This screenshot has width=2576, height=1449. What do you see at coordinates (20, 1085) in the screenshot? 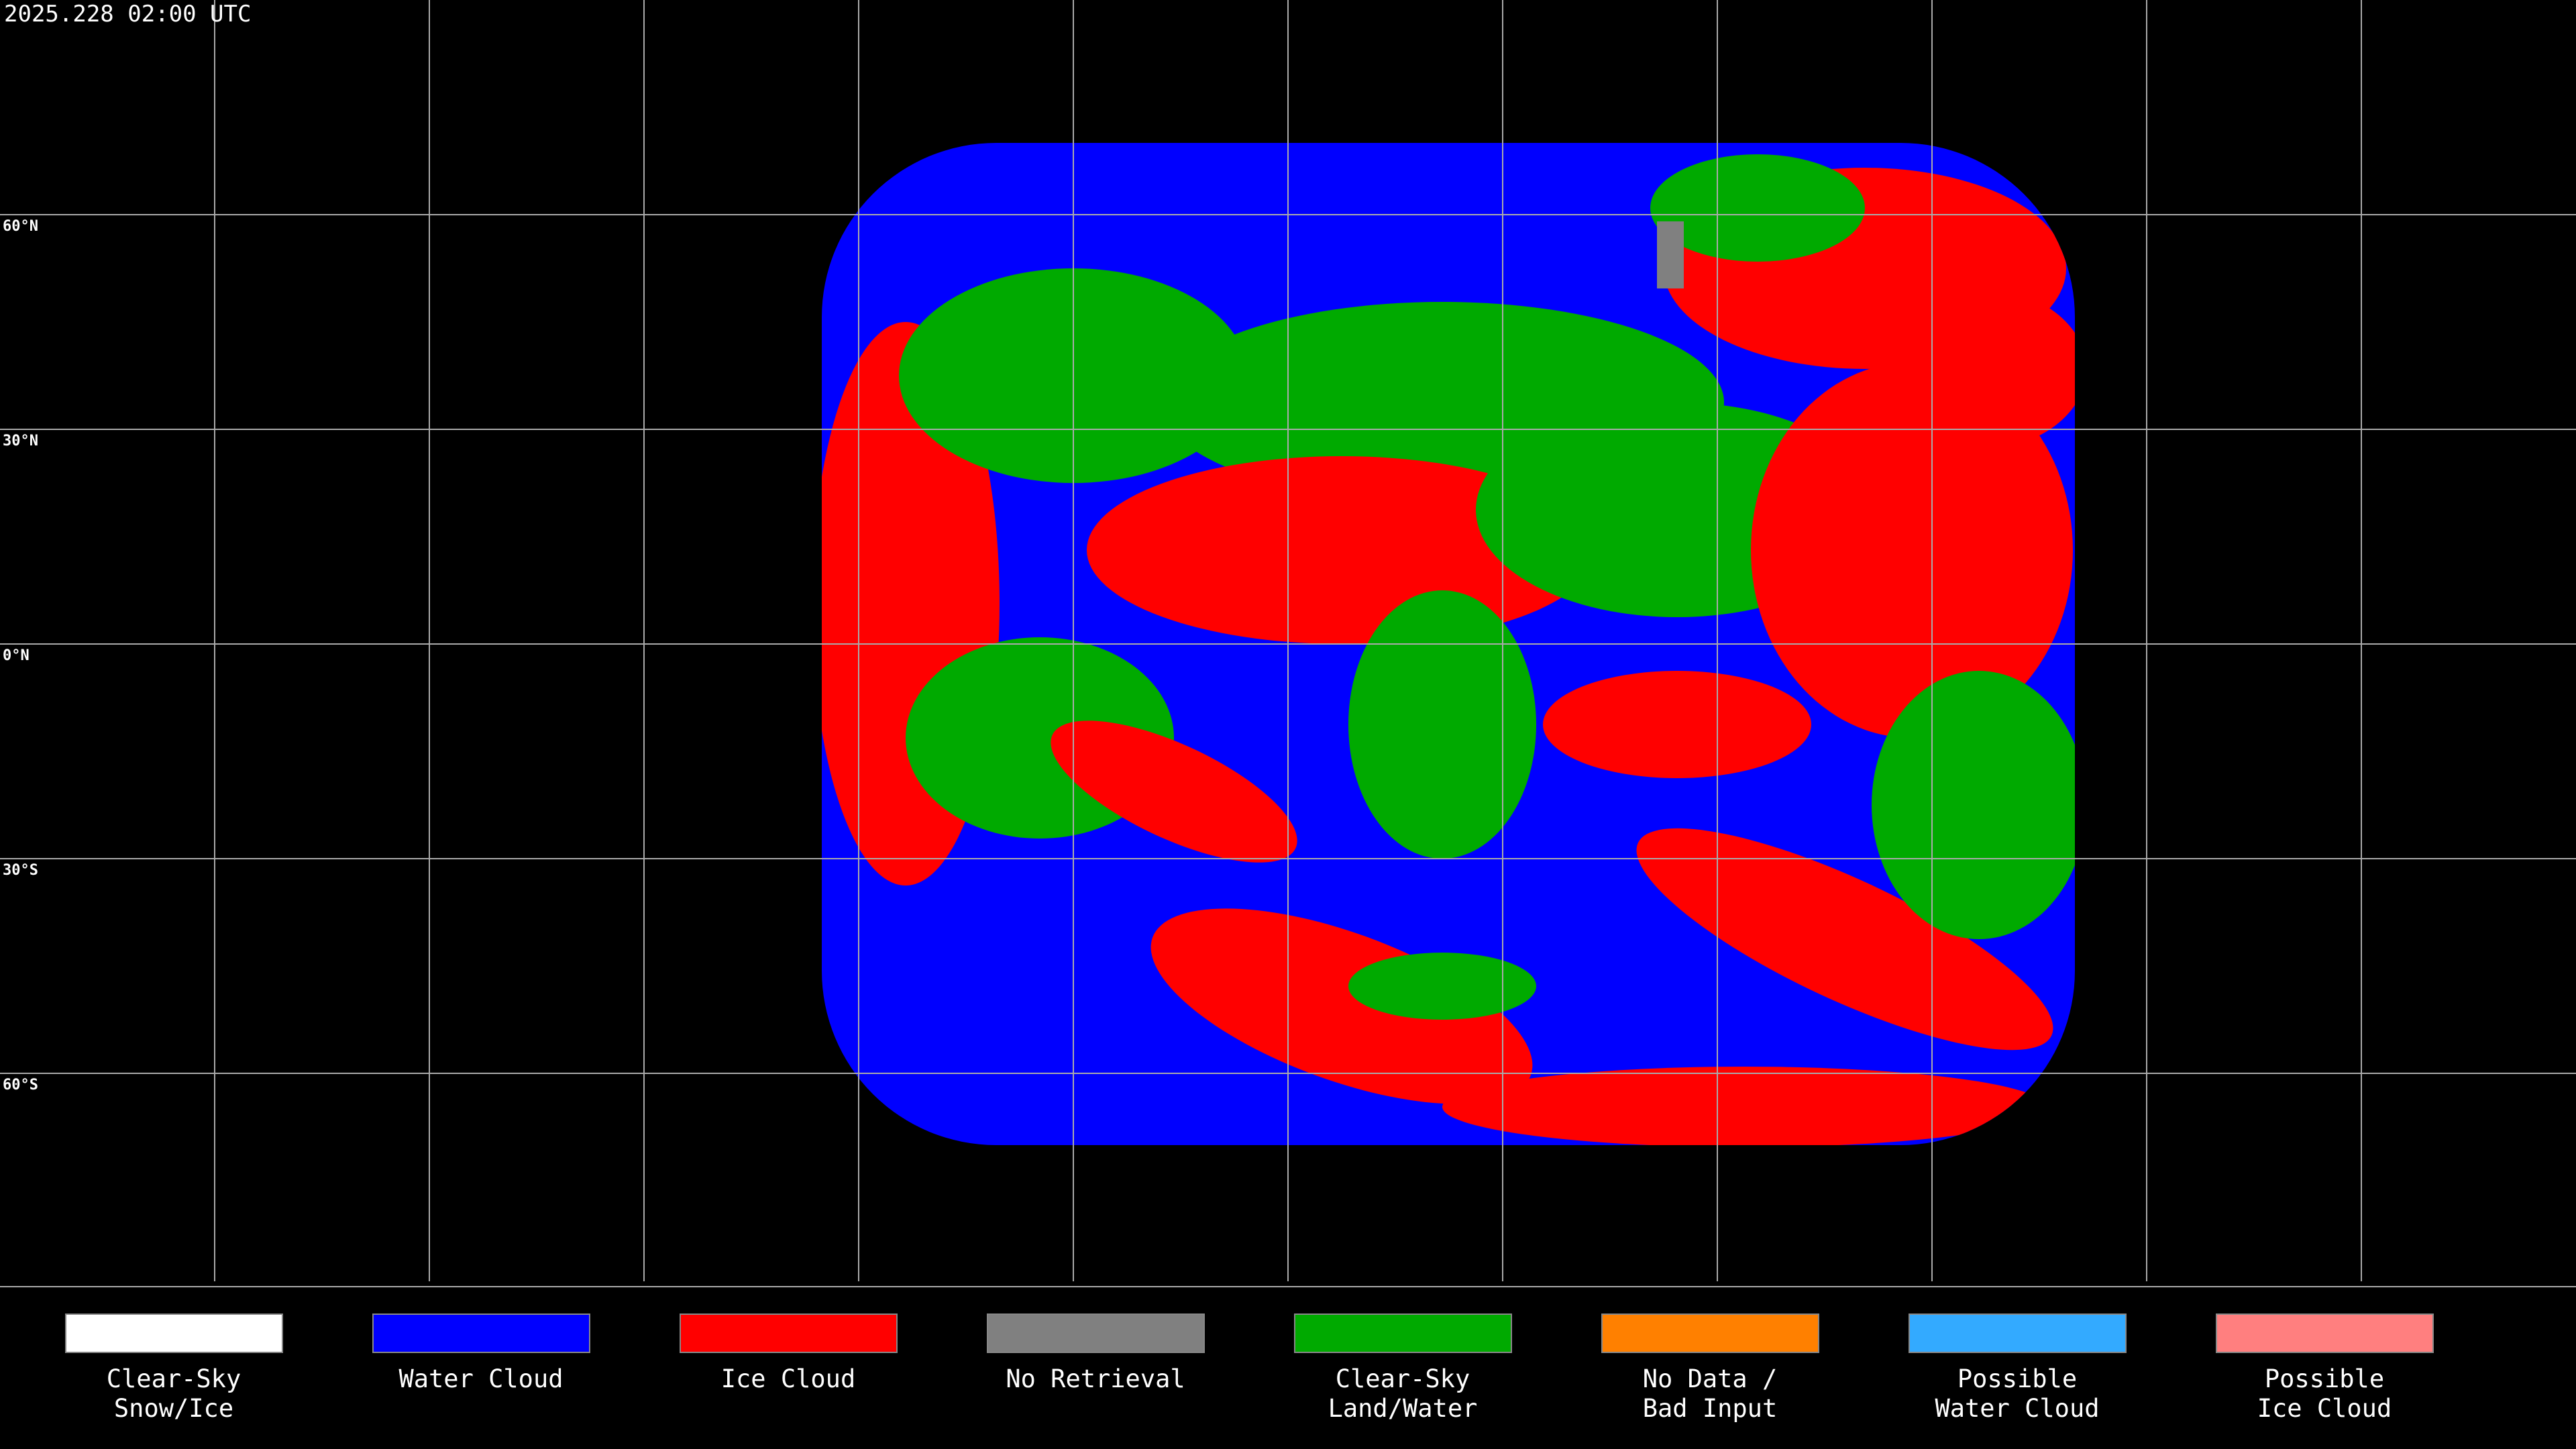
I see `latitude-label: 60°S` at bounding box center [20, 1085].